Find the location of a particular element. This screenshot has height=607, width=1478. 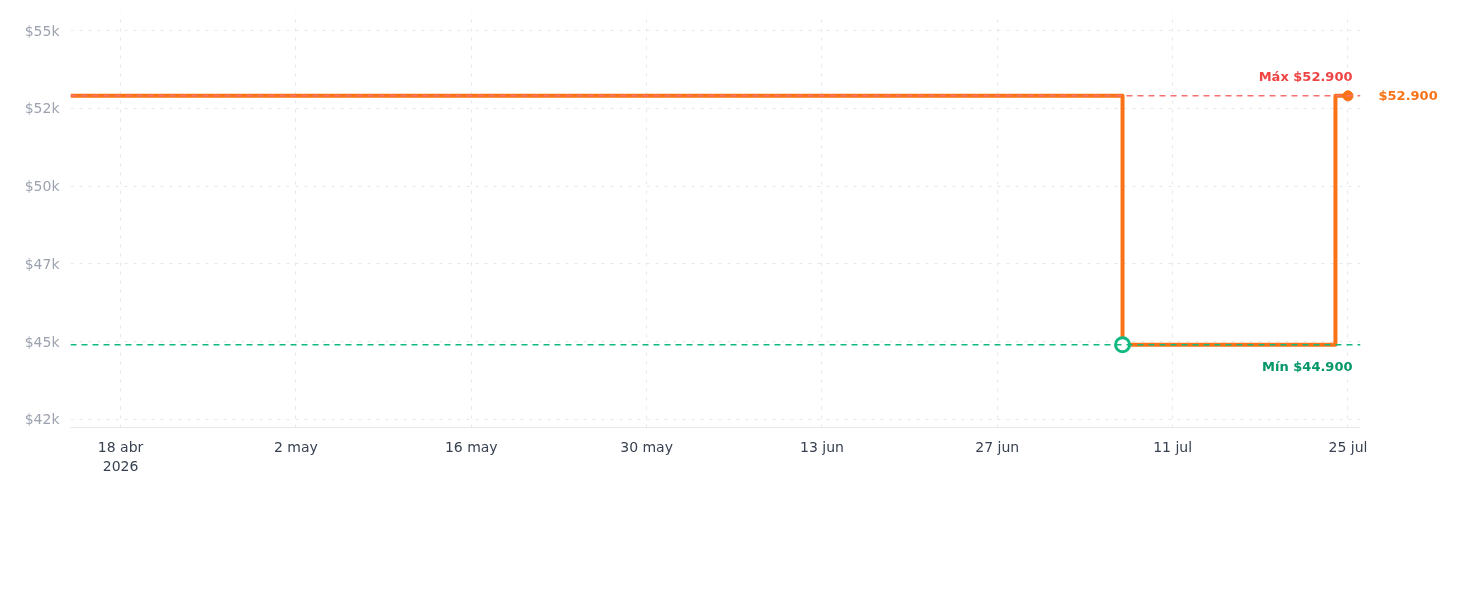

x-tick-label: 25 jul is located at coordinates (1348, 446).